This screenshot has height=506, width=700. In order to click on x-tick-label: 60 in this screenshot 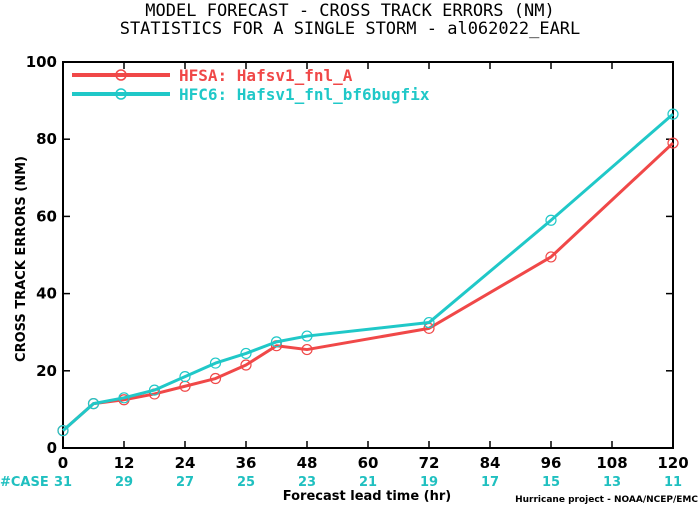, I will do `click(368, 463)`.